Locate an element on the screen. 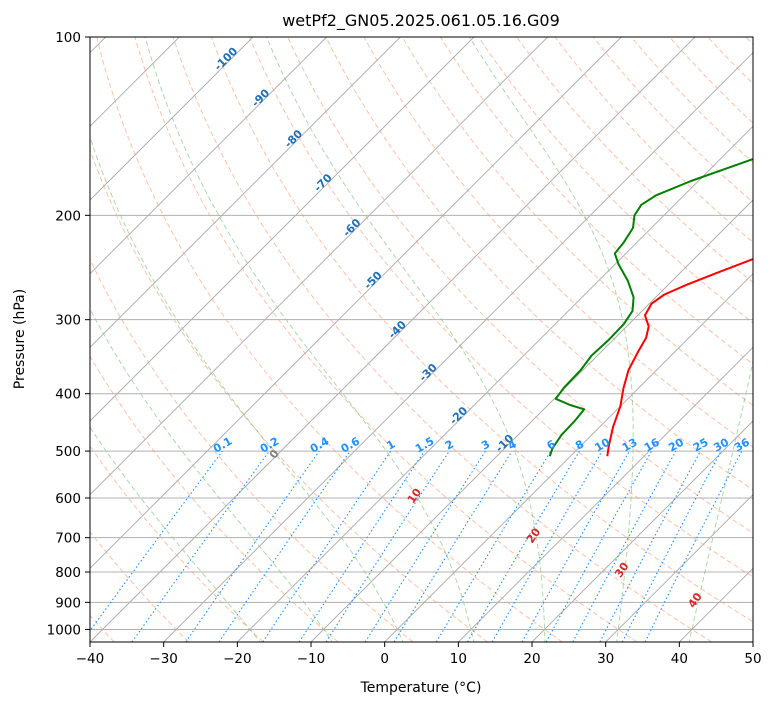 This screenshot has width=775, height=708. x-tick-label: −40 is located at coordinates (90, 659).